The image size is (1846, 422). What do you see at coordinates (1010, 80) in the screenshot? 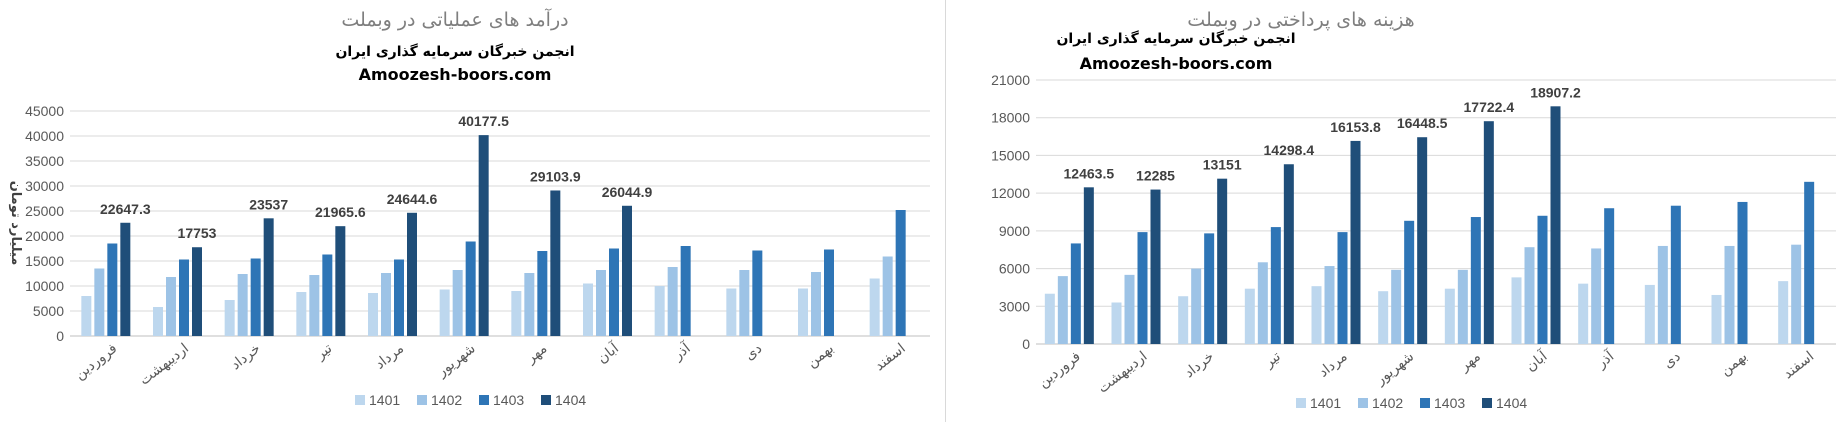
I see `y-tick-label: 21000` at bounding box center [1010, 80].